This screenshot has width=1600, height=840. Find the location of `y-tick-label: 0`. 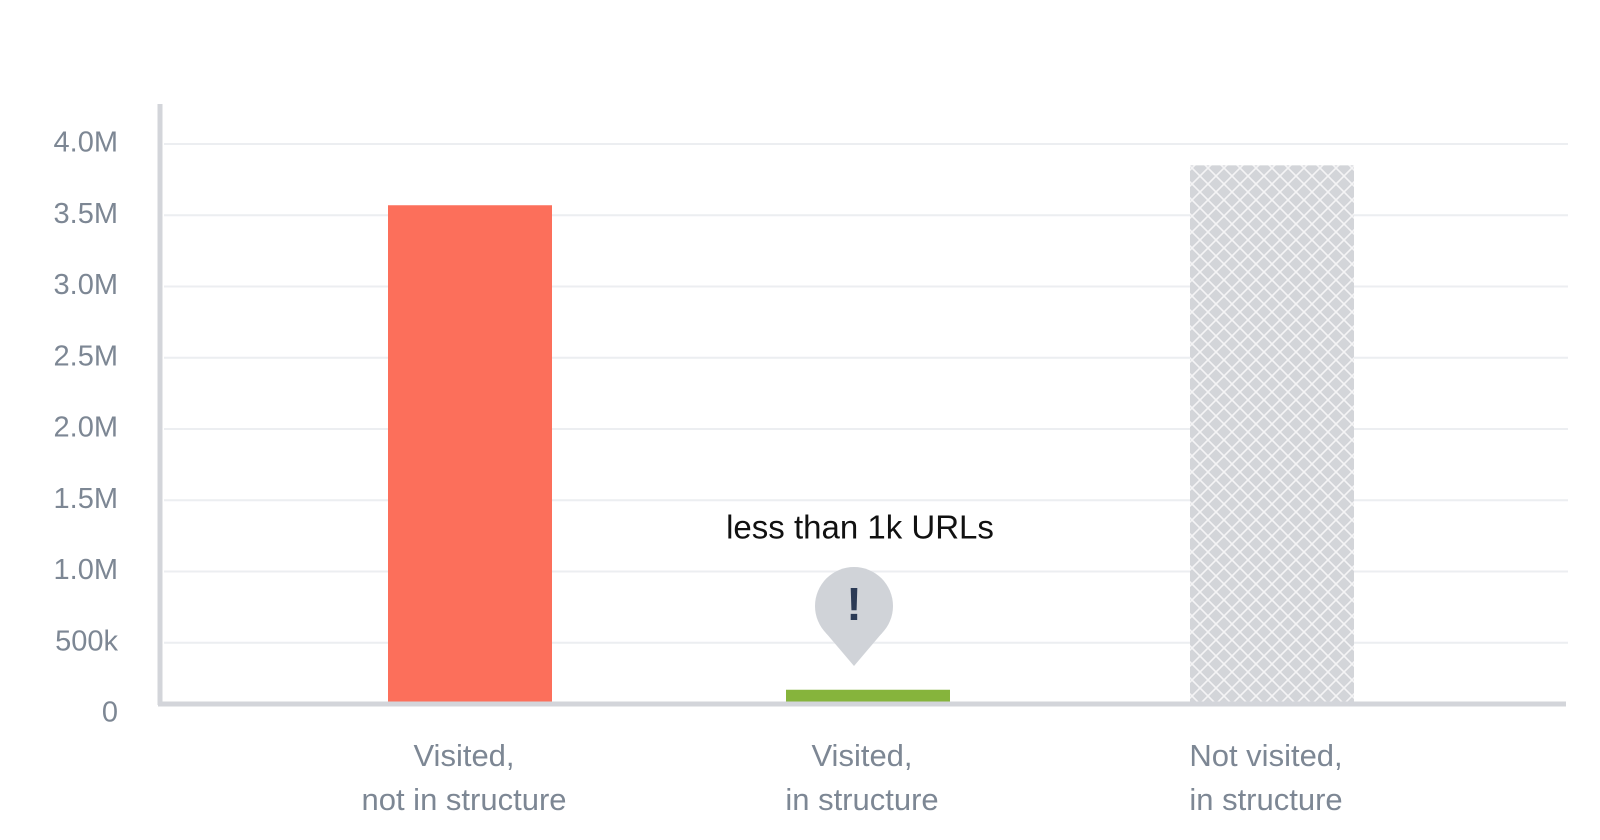

y-tick-label: 0 is located at coordinates (110, 713).